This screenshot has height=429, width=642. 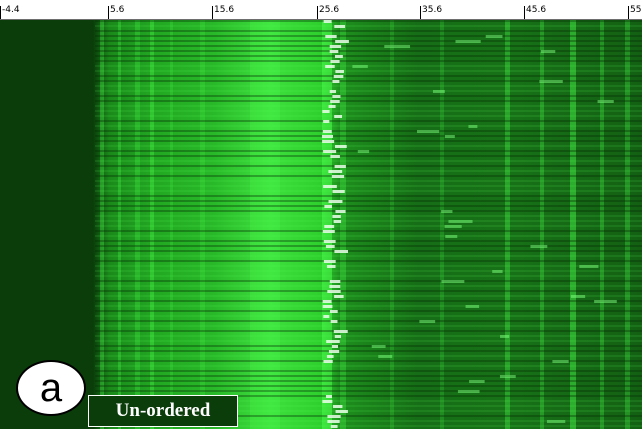 What do you see at coordinates (321, 10) in the screenshot?
I see `position-ruler: -4.4 5.6 15.6 25.6 35.6 45.6 55` at bounding box center [321, 10].